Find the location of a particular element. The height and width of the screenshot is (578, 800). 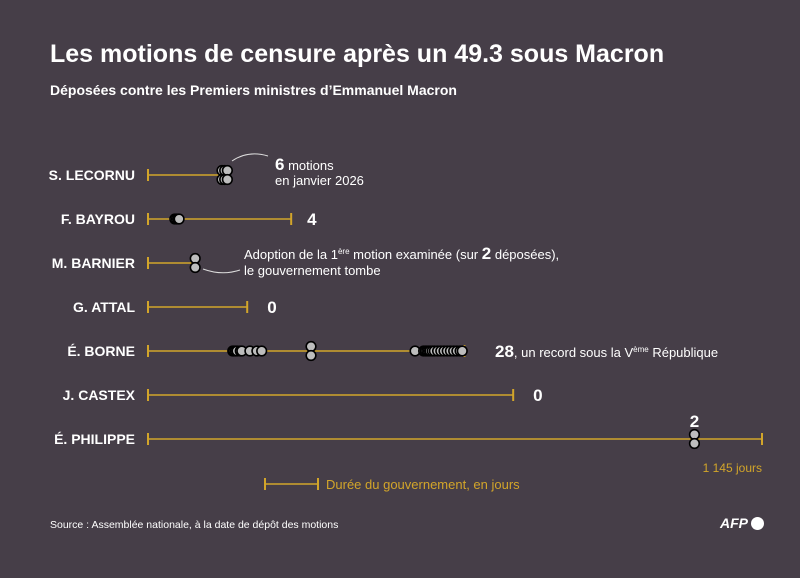

count-label: 28, un record sous la Vème République is located at coordinates (606, 351).